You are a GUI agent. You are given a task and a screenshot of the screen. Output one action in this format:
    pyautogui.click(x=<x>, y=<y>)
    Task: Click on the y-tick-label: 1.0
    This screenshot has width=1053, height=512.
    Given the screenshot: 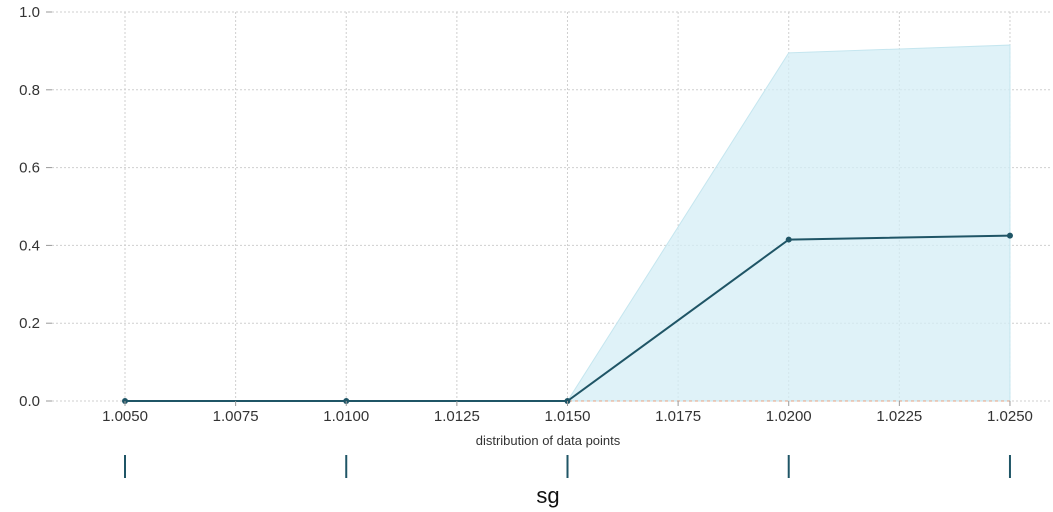 What is the action you would take?
    pyautogui.click(x=29, y=12)
    